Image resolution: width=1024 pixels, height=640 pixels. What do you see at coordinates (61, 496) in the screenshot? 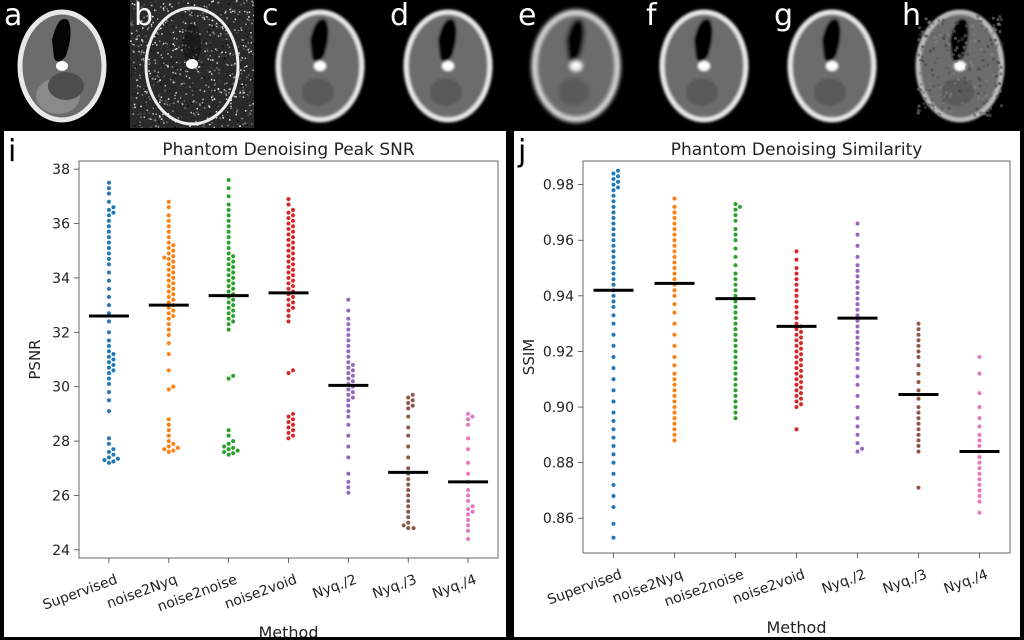
I see `psnr-ytick-label: 26` at bounding box center [61, 496].